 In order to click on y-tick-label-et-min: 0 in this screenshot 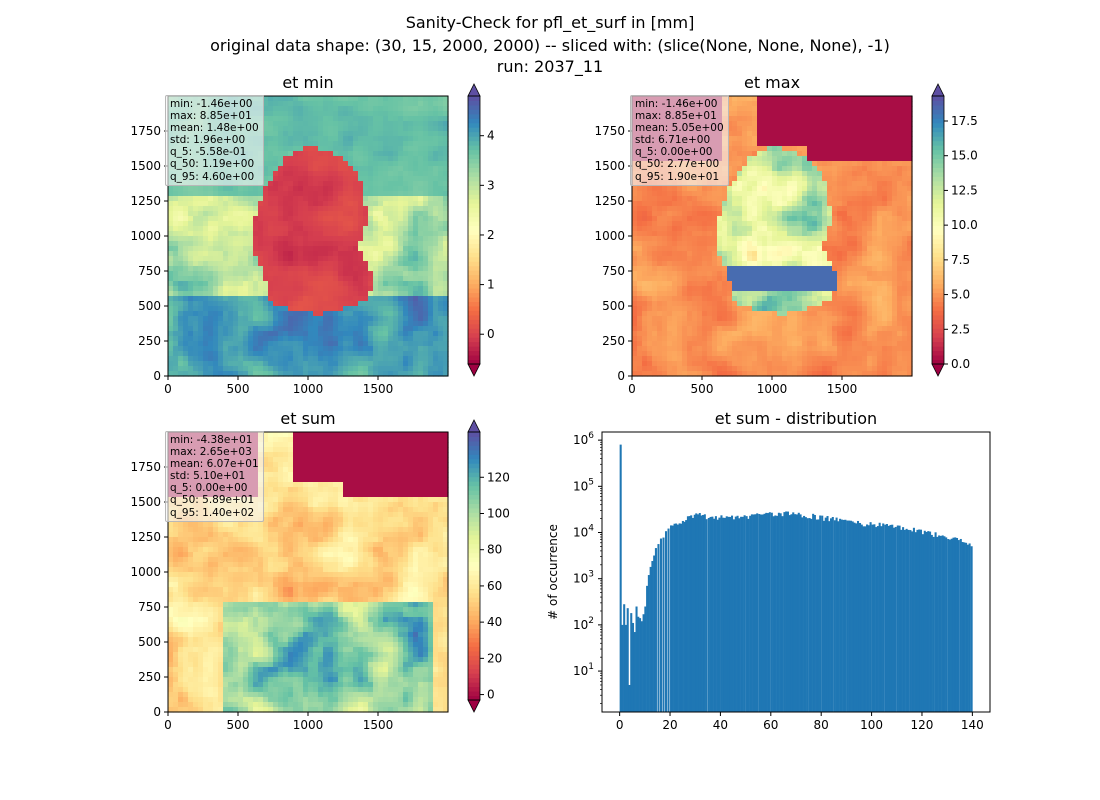, I will do `click(157, 376)`.